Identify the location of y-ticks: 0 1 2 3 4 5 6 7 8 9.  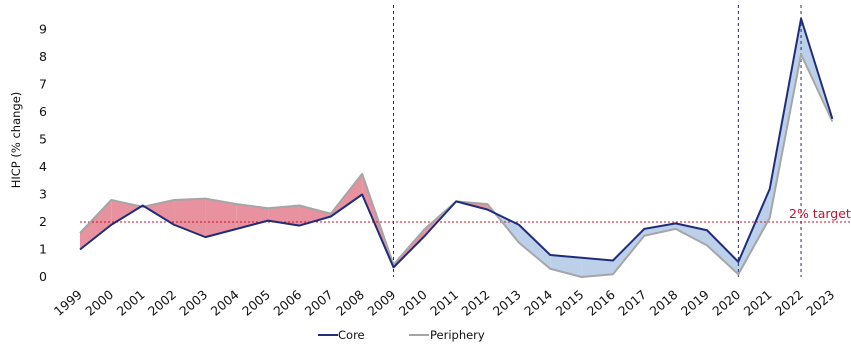
(43, 153).